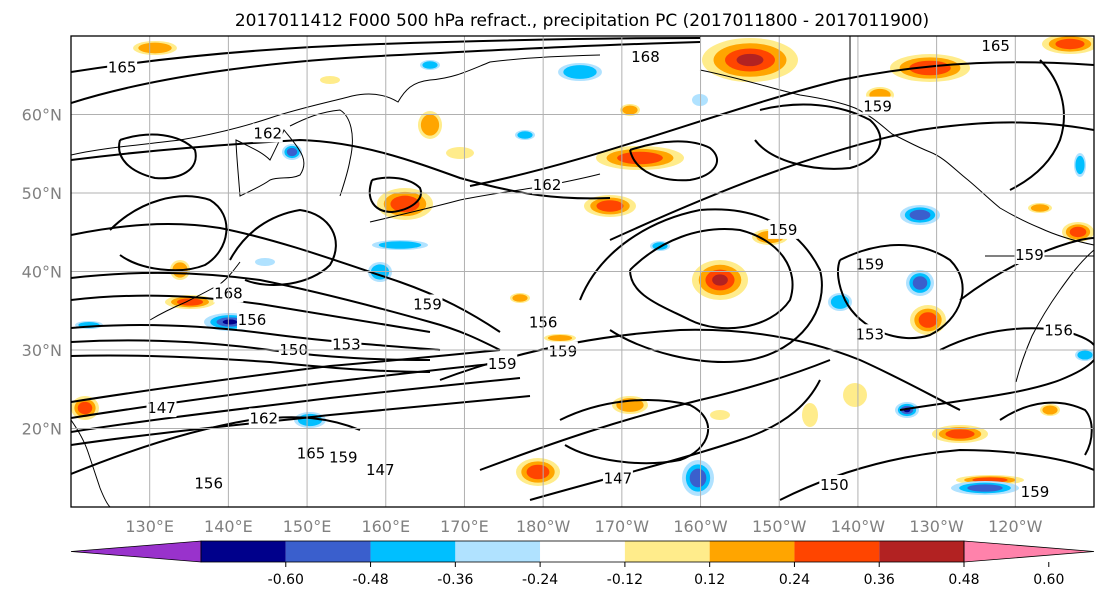 This screenshot has height=601, width=1105. Describe the element at coordinates (779, 526) in the screenshot. I see `lon-tick-label: 150°W` at that location.